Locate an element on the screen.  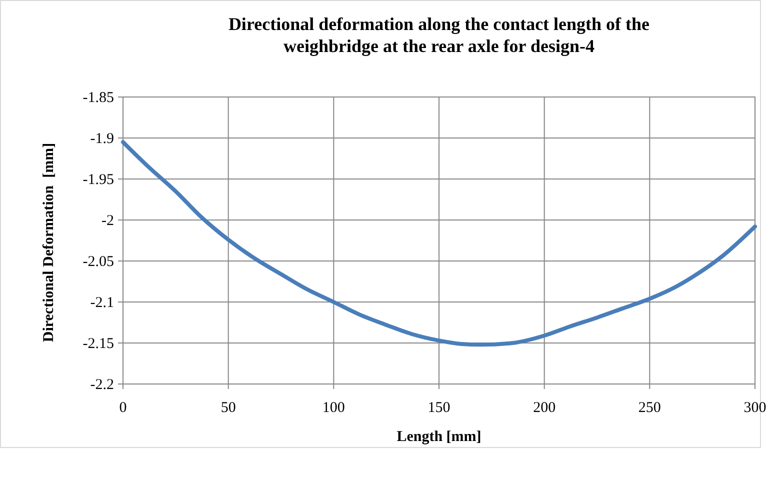
x-tick-label: 50 is located at coordinates (228, 408).